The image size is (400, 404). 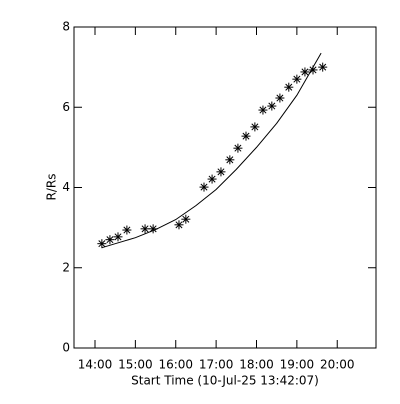 I want to click on x-tick-label: 20:00, so click(x=337, y=365).